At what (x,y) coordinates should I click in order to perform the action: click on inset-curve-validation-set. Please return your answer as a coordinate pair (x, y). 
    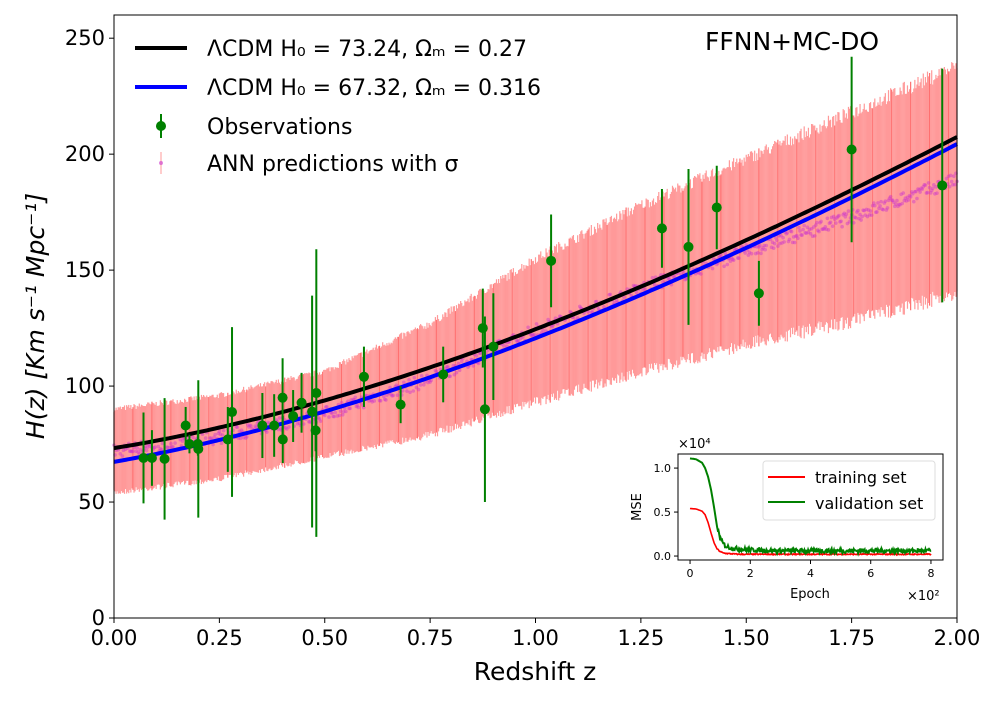
    Looking at the image, I should click on (810, 507).